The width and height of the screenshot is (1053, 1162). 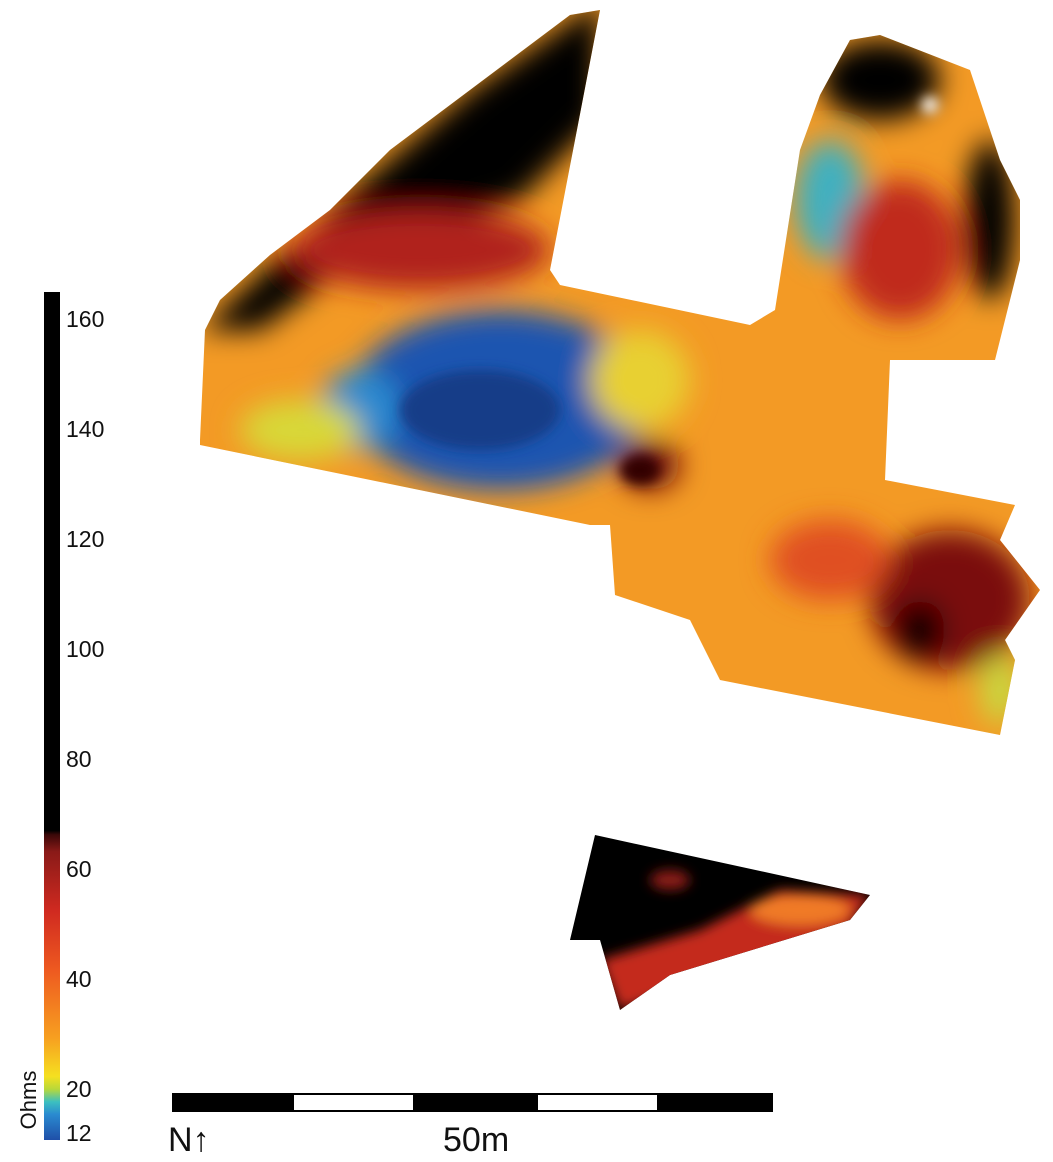 I want to click on legend-tick-label: 40, so click(x=79, y=979).